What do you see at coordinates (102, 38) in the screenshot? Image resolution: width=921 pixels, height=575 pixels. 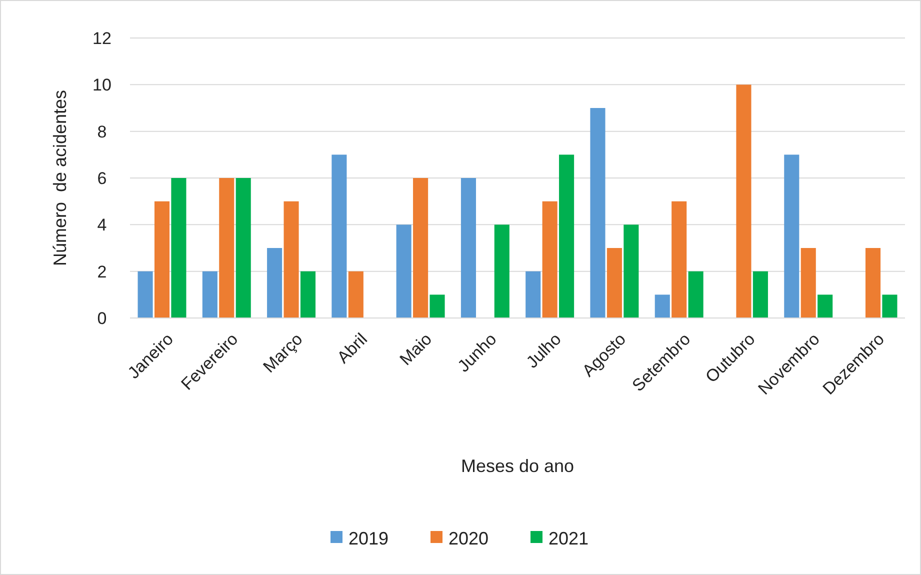 I see `y-tick-label: 12` at bounding box center [102, 38].